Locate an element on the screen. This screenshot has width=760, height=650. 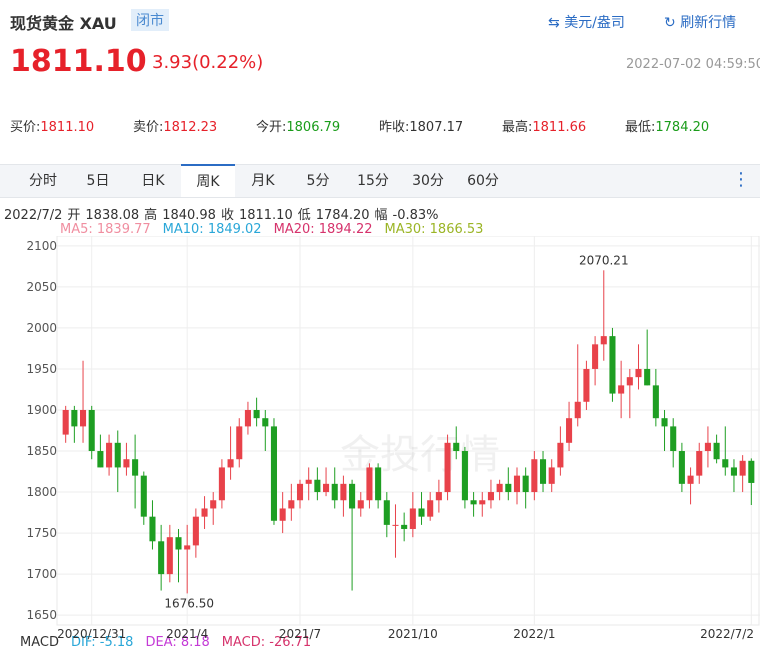
y-tick-label: 2000 is located at coordinates (41, 328).